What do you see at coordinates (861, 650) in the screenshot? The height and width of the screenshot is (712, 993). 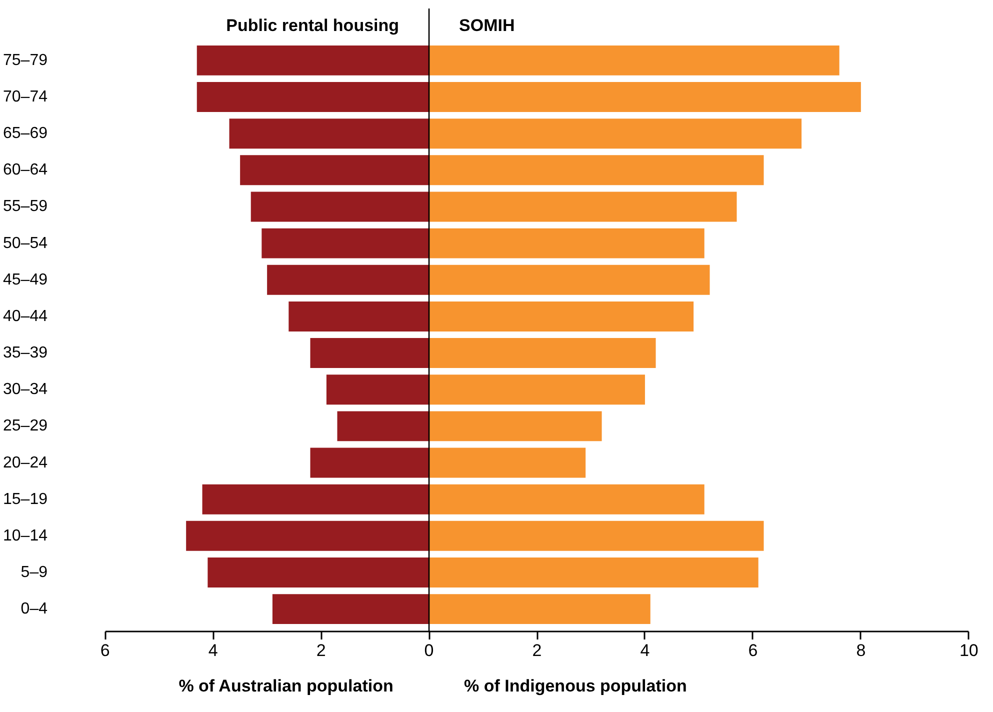 I see `x-tick-label: 8` at bounding box center [861, 650].